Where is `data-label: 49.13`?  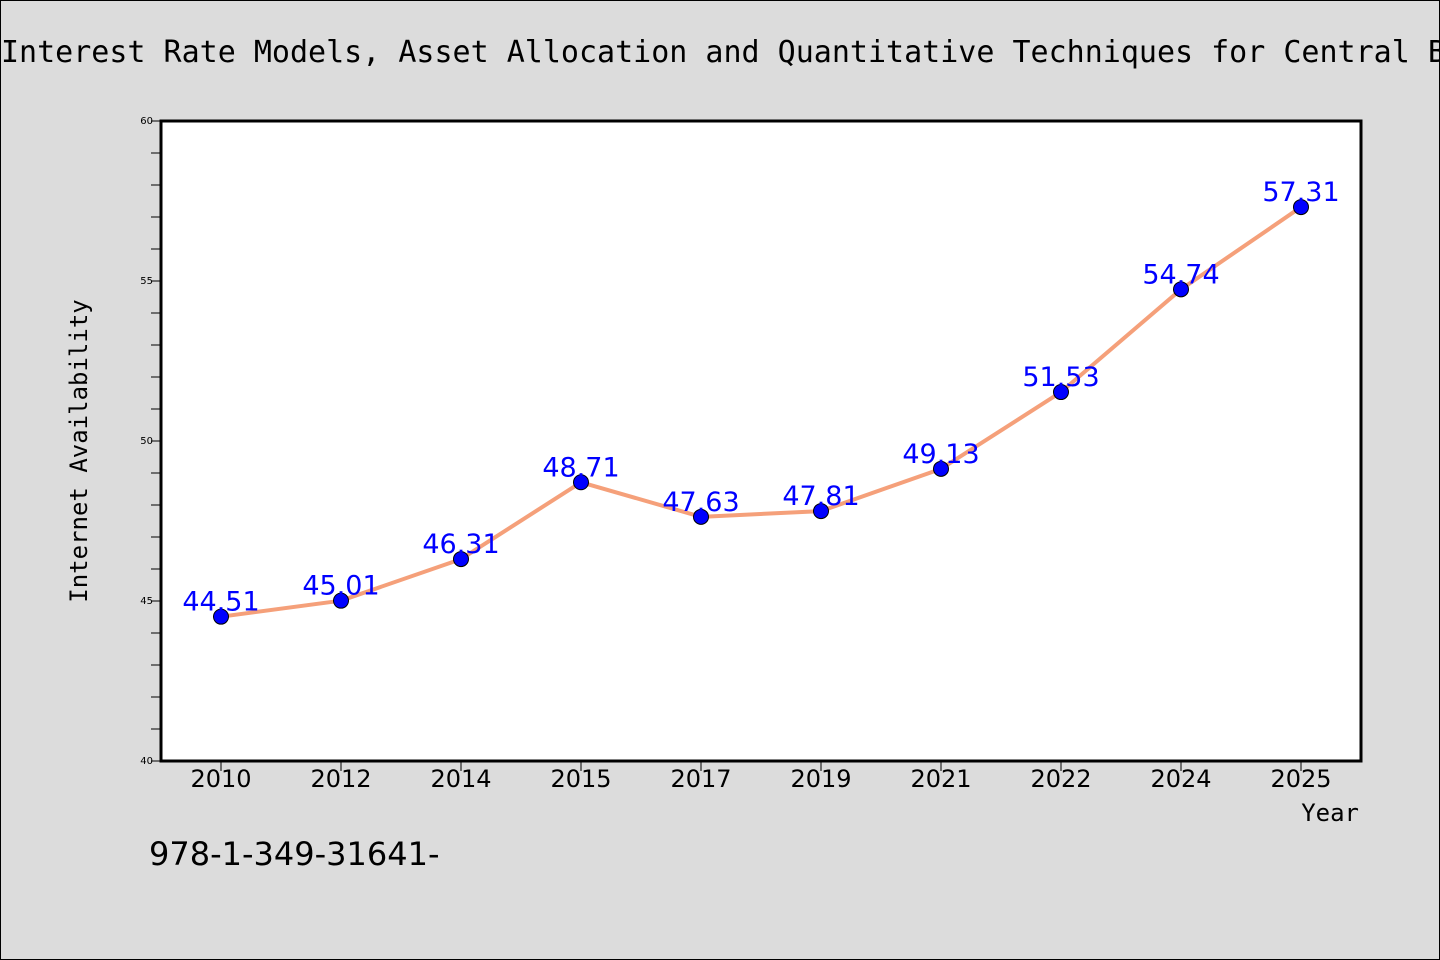
data-label: 49.13 is located at coordinates (940, 454).